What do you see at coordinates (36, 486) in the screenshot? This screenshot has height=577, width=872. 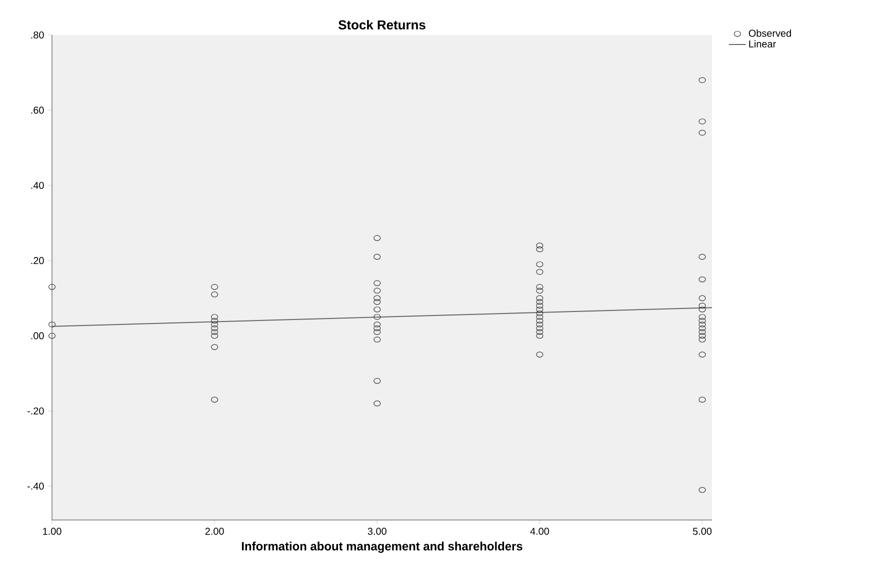 I see `y-tick-label: -.40` at bounding box center [36, 486].